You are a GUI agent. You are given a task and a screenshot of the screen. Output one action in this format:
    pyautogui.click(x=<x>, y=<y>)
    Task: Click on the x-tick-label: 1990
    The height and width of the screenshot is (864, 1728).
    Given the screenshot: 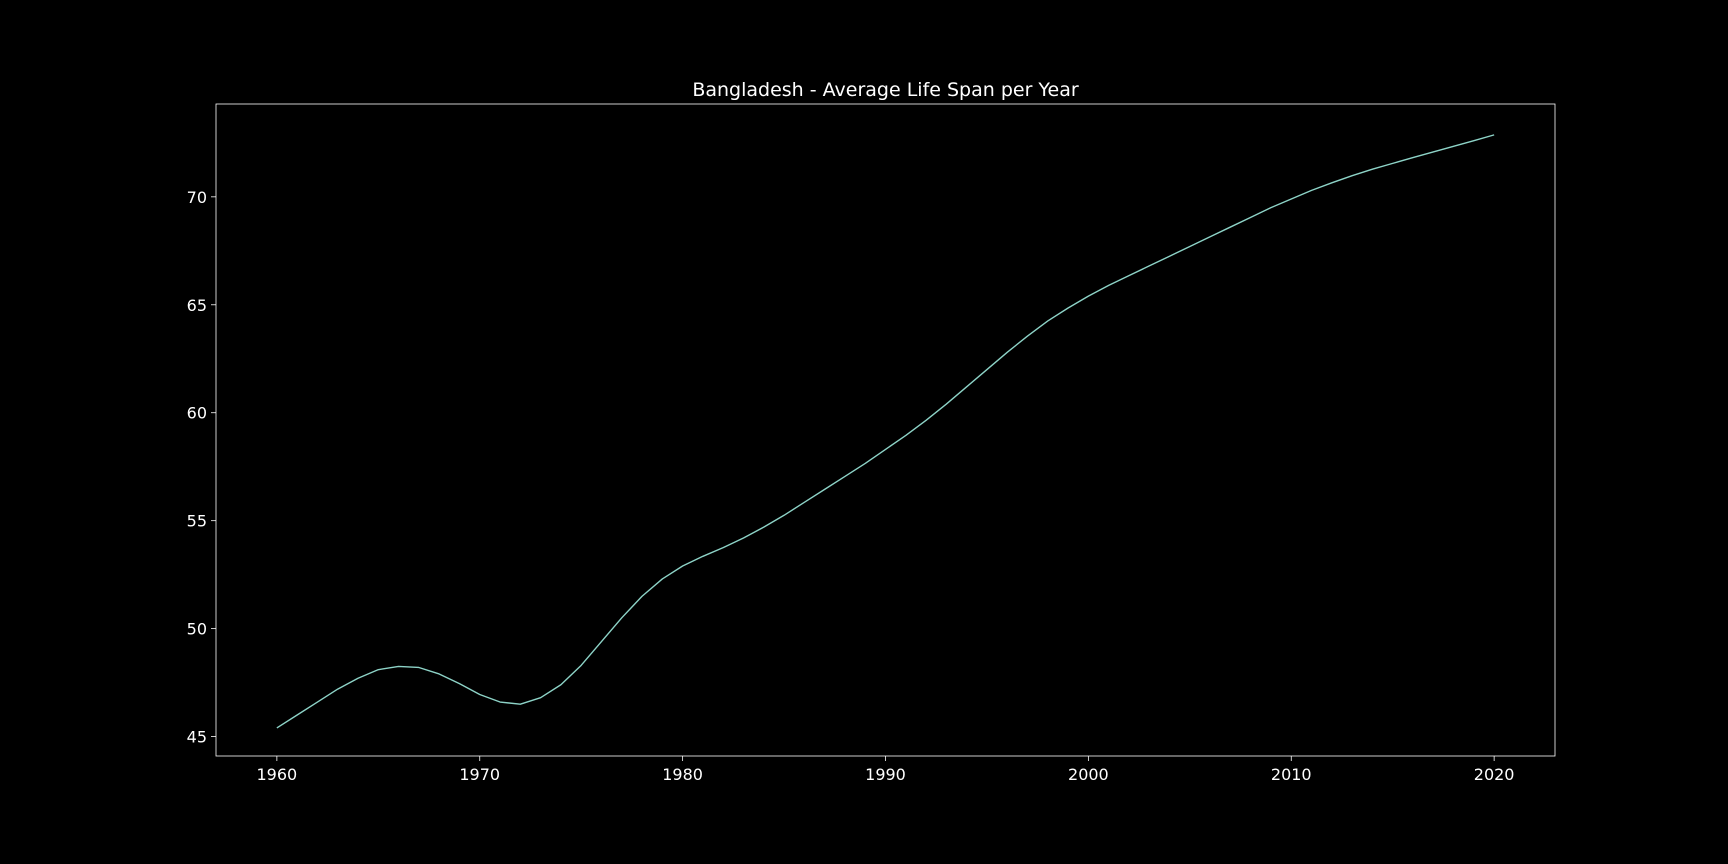 What is the action you would take?
    pyautogui.click(x=885, y=774)
    